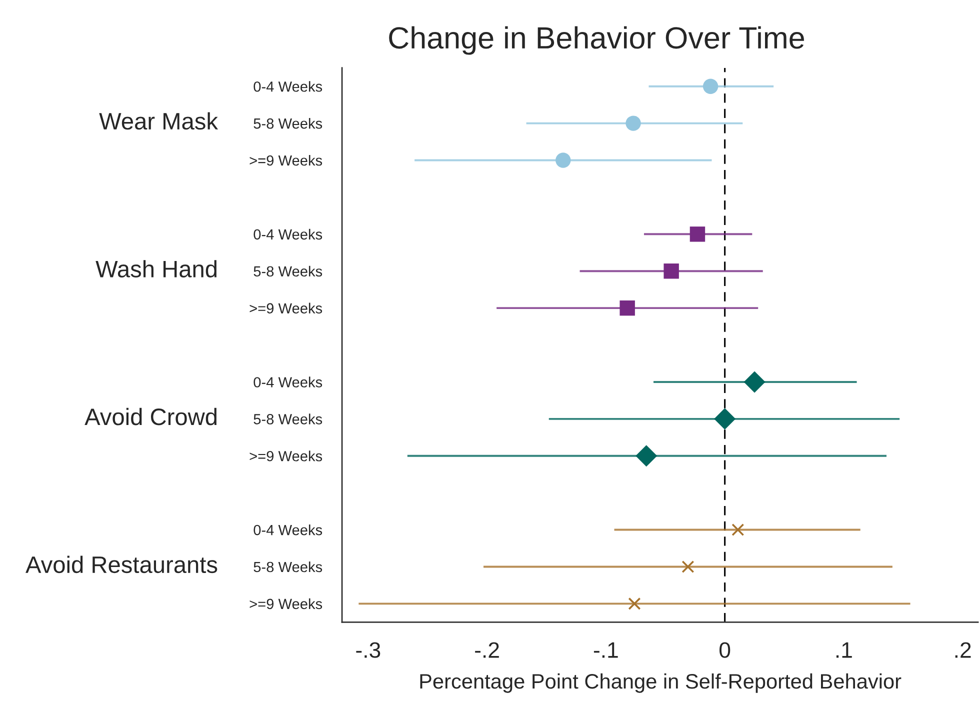  Describe the element at coordinates (156, 269) in the screenshot. I see `text: Wash Hand` at that location.